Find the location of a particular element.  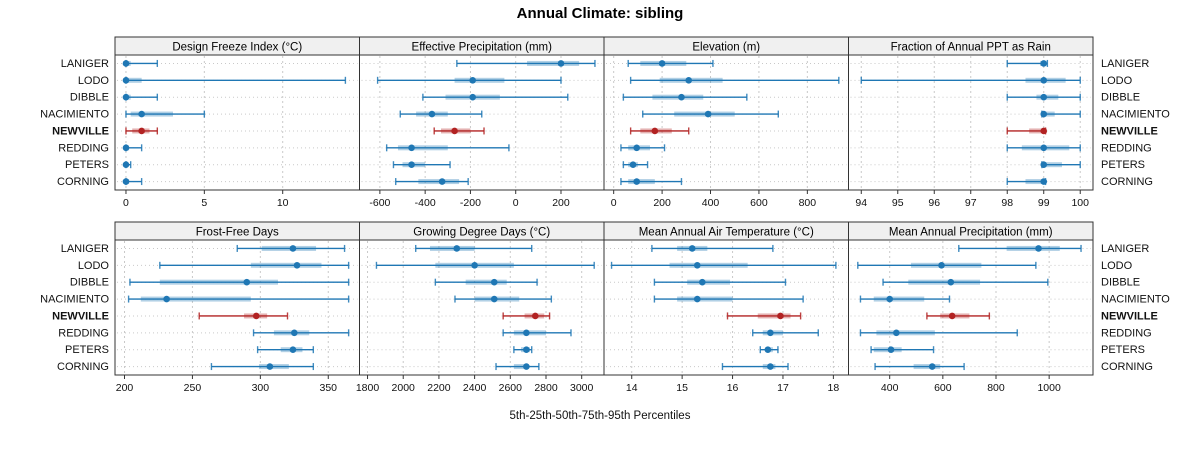

axis-tick-label: 10 is located at coordinates (283, 203).